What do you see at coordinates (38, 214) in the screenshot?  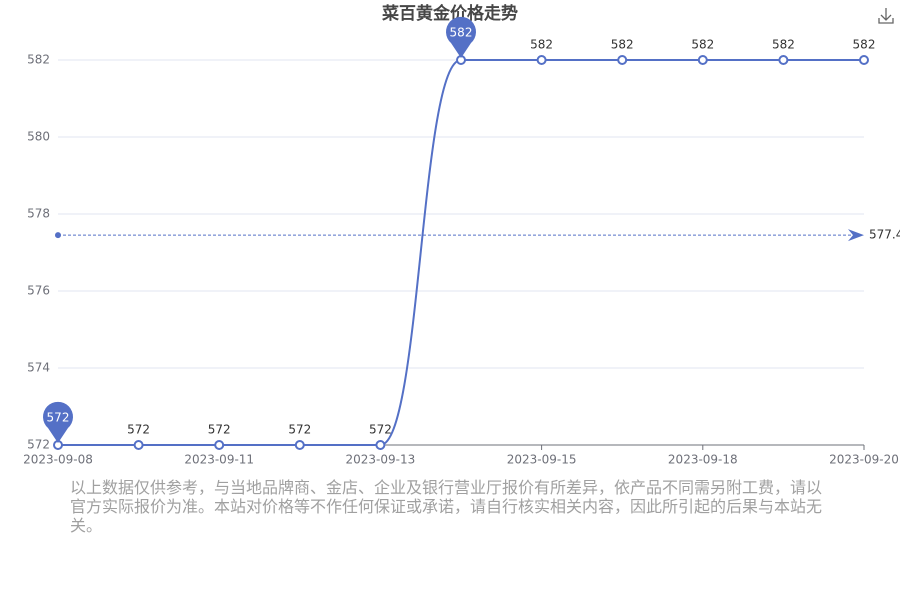 I see `y-tick-label: 578` at bounding box center [38, 214].